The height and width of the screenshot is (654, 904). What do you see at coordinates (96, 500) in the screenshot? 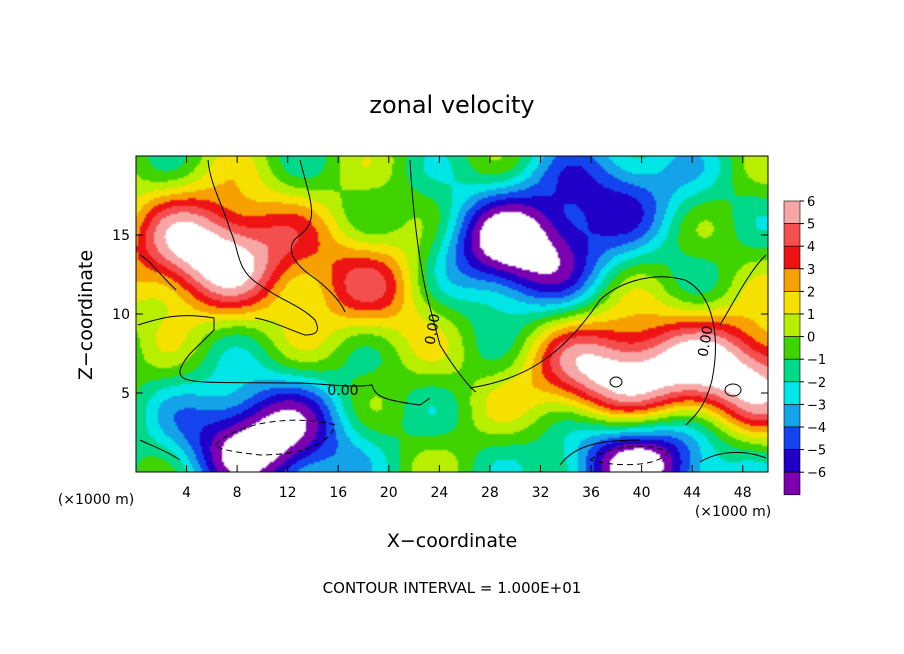
I see `z-unit-label: (×1000 m)` at bounding box center [96, 500].